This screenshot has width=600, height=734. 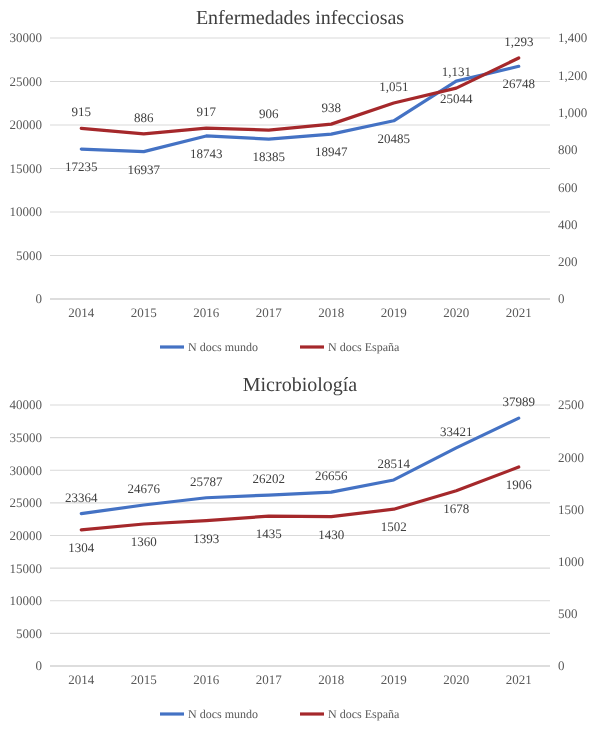 What do you see at coordinates (300, 19) in the screenshot?
I see `chart-title: Enfermedades infecciosas` at bounding box center [300, 19].